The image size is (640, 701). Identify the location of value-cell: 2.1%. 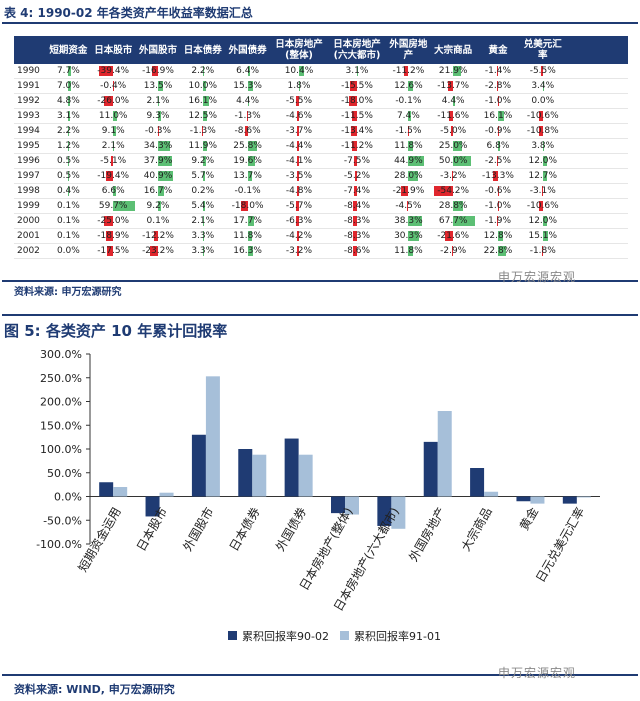
(158, 101).